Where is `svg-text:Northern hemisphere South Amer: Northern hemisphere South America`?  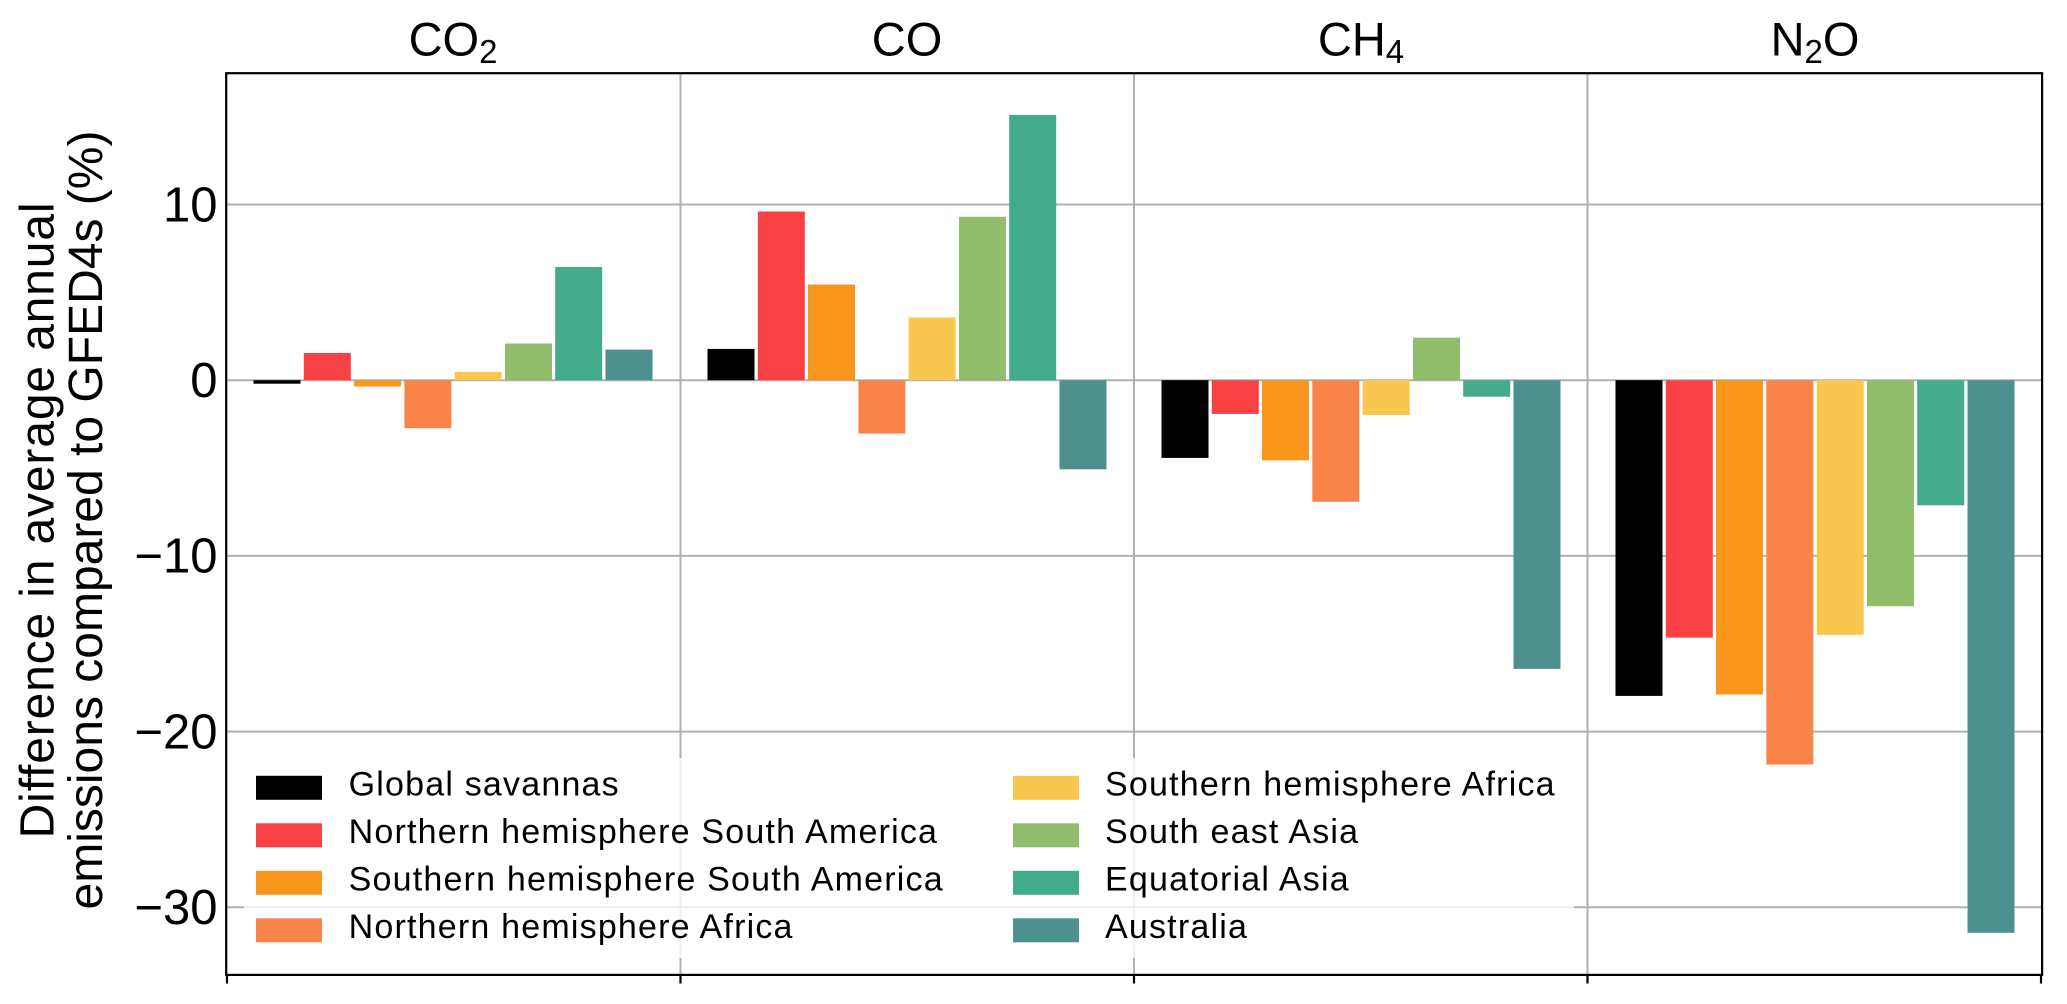 svg-text:Northern hemisphere South Amer: Northern hemisphere South America is located at coordinates (644, 832).